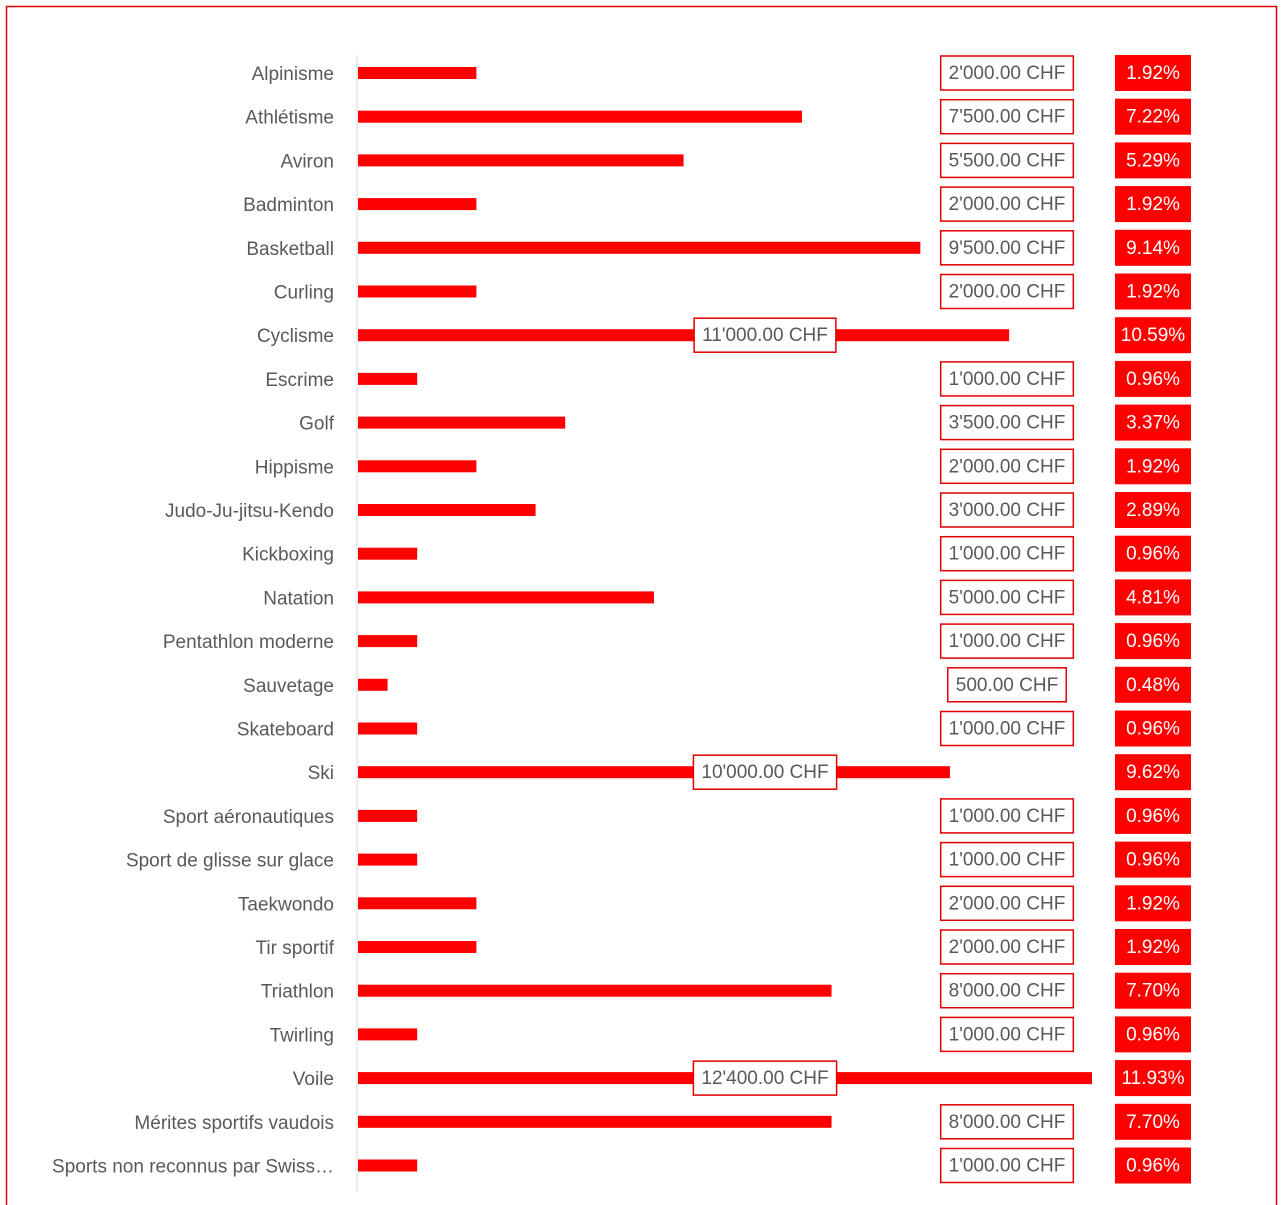 Image resolution: width=1283 pixels, height=1205 pixels. I want to click on percentage-label: 7.22%, so click(1153, 117).